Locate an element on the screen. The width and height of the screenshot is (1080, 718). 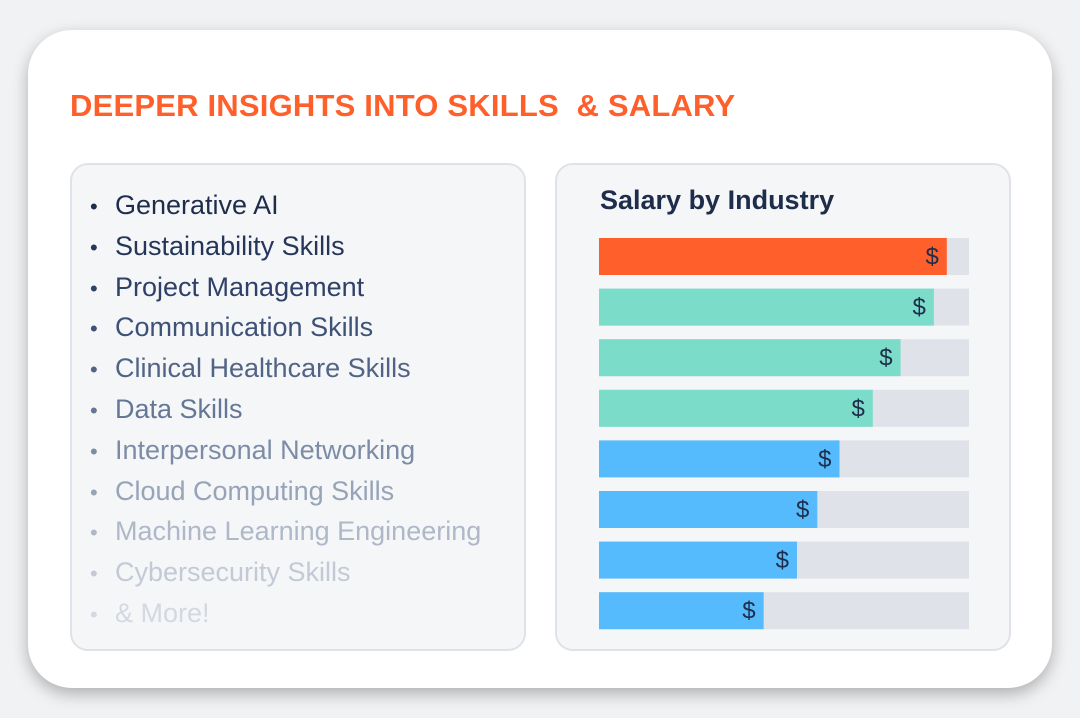
skill-label: Data Skills is located at coordinates (179, 408).